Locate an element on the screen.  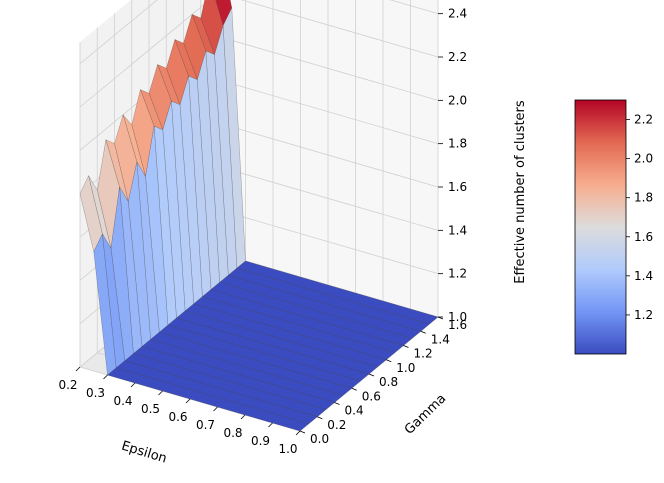
x-tick-label: 0.8 is located at coordinates (232, 433).